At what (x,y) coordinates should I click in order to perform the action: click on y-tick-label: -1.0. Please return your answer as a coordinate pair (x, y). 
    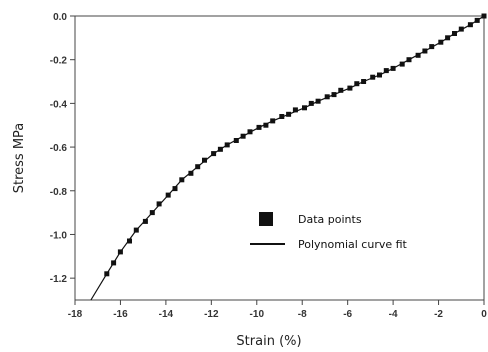
    Looking at the image, I should click on (59, 235).